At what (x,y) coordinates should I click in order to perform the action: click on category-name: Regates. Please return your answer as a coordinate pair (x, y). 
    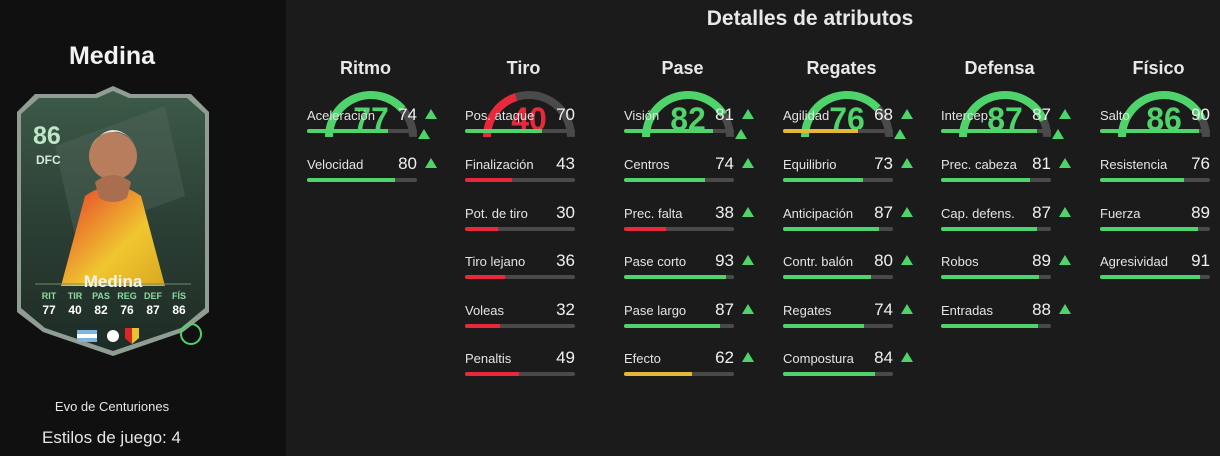
    Looking at the image, I should click on (841, 68).